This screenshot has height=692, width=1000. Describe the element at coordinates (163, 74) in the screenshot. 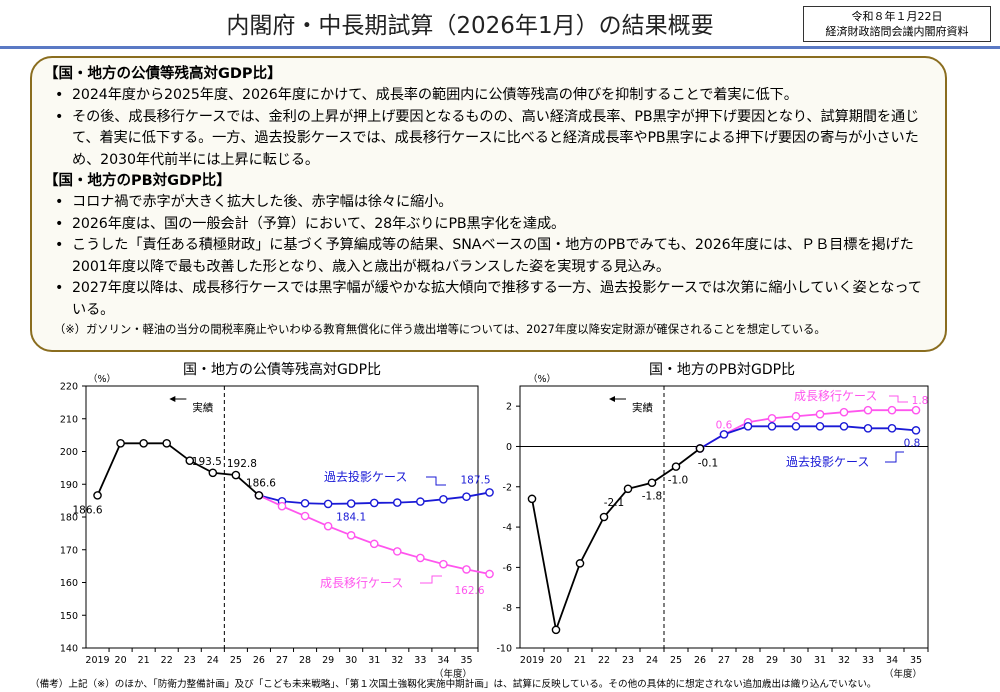

I see `debt-heading: 【国・地方の公債等残高対GDP比】` at that location.